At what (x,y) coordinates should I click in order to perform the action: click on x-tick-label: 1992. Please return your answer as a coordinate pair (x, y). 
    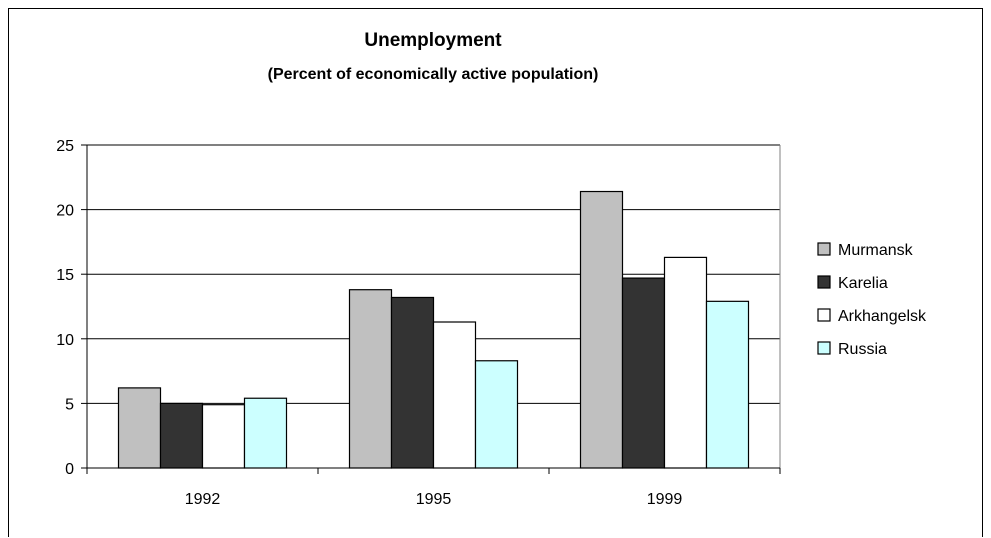
    Looking at the image, I should click on (203, 499).